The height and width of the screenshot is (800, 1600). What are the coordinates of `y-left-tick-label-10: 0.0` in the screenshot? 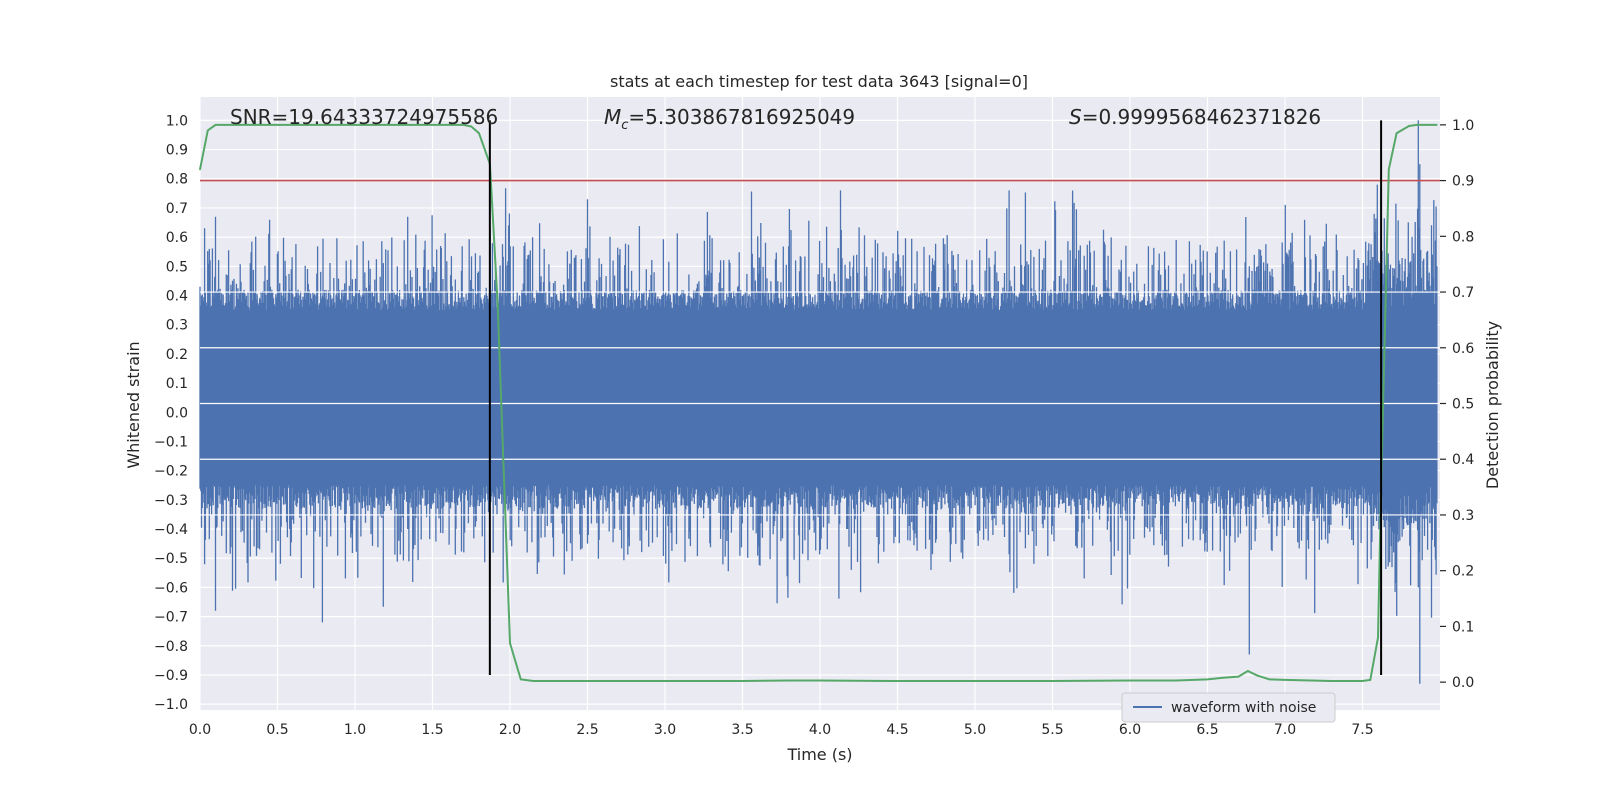 It's located at (177, 413).